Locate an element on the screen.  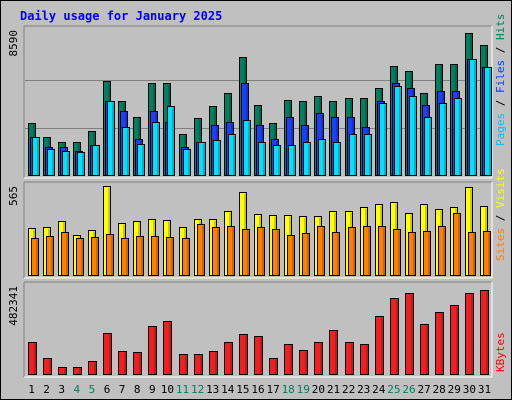
legend-panel-3: KBytes is located at coordinates (500, 352).